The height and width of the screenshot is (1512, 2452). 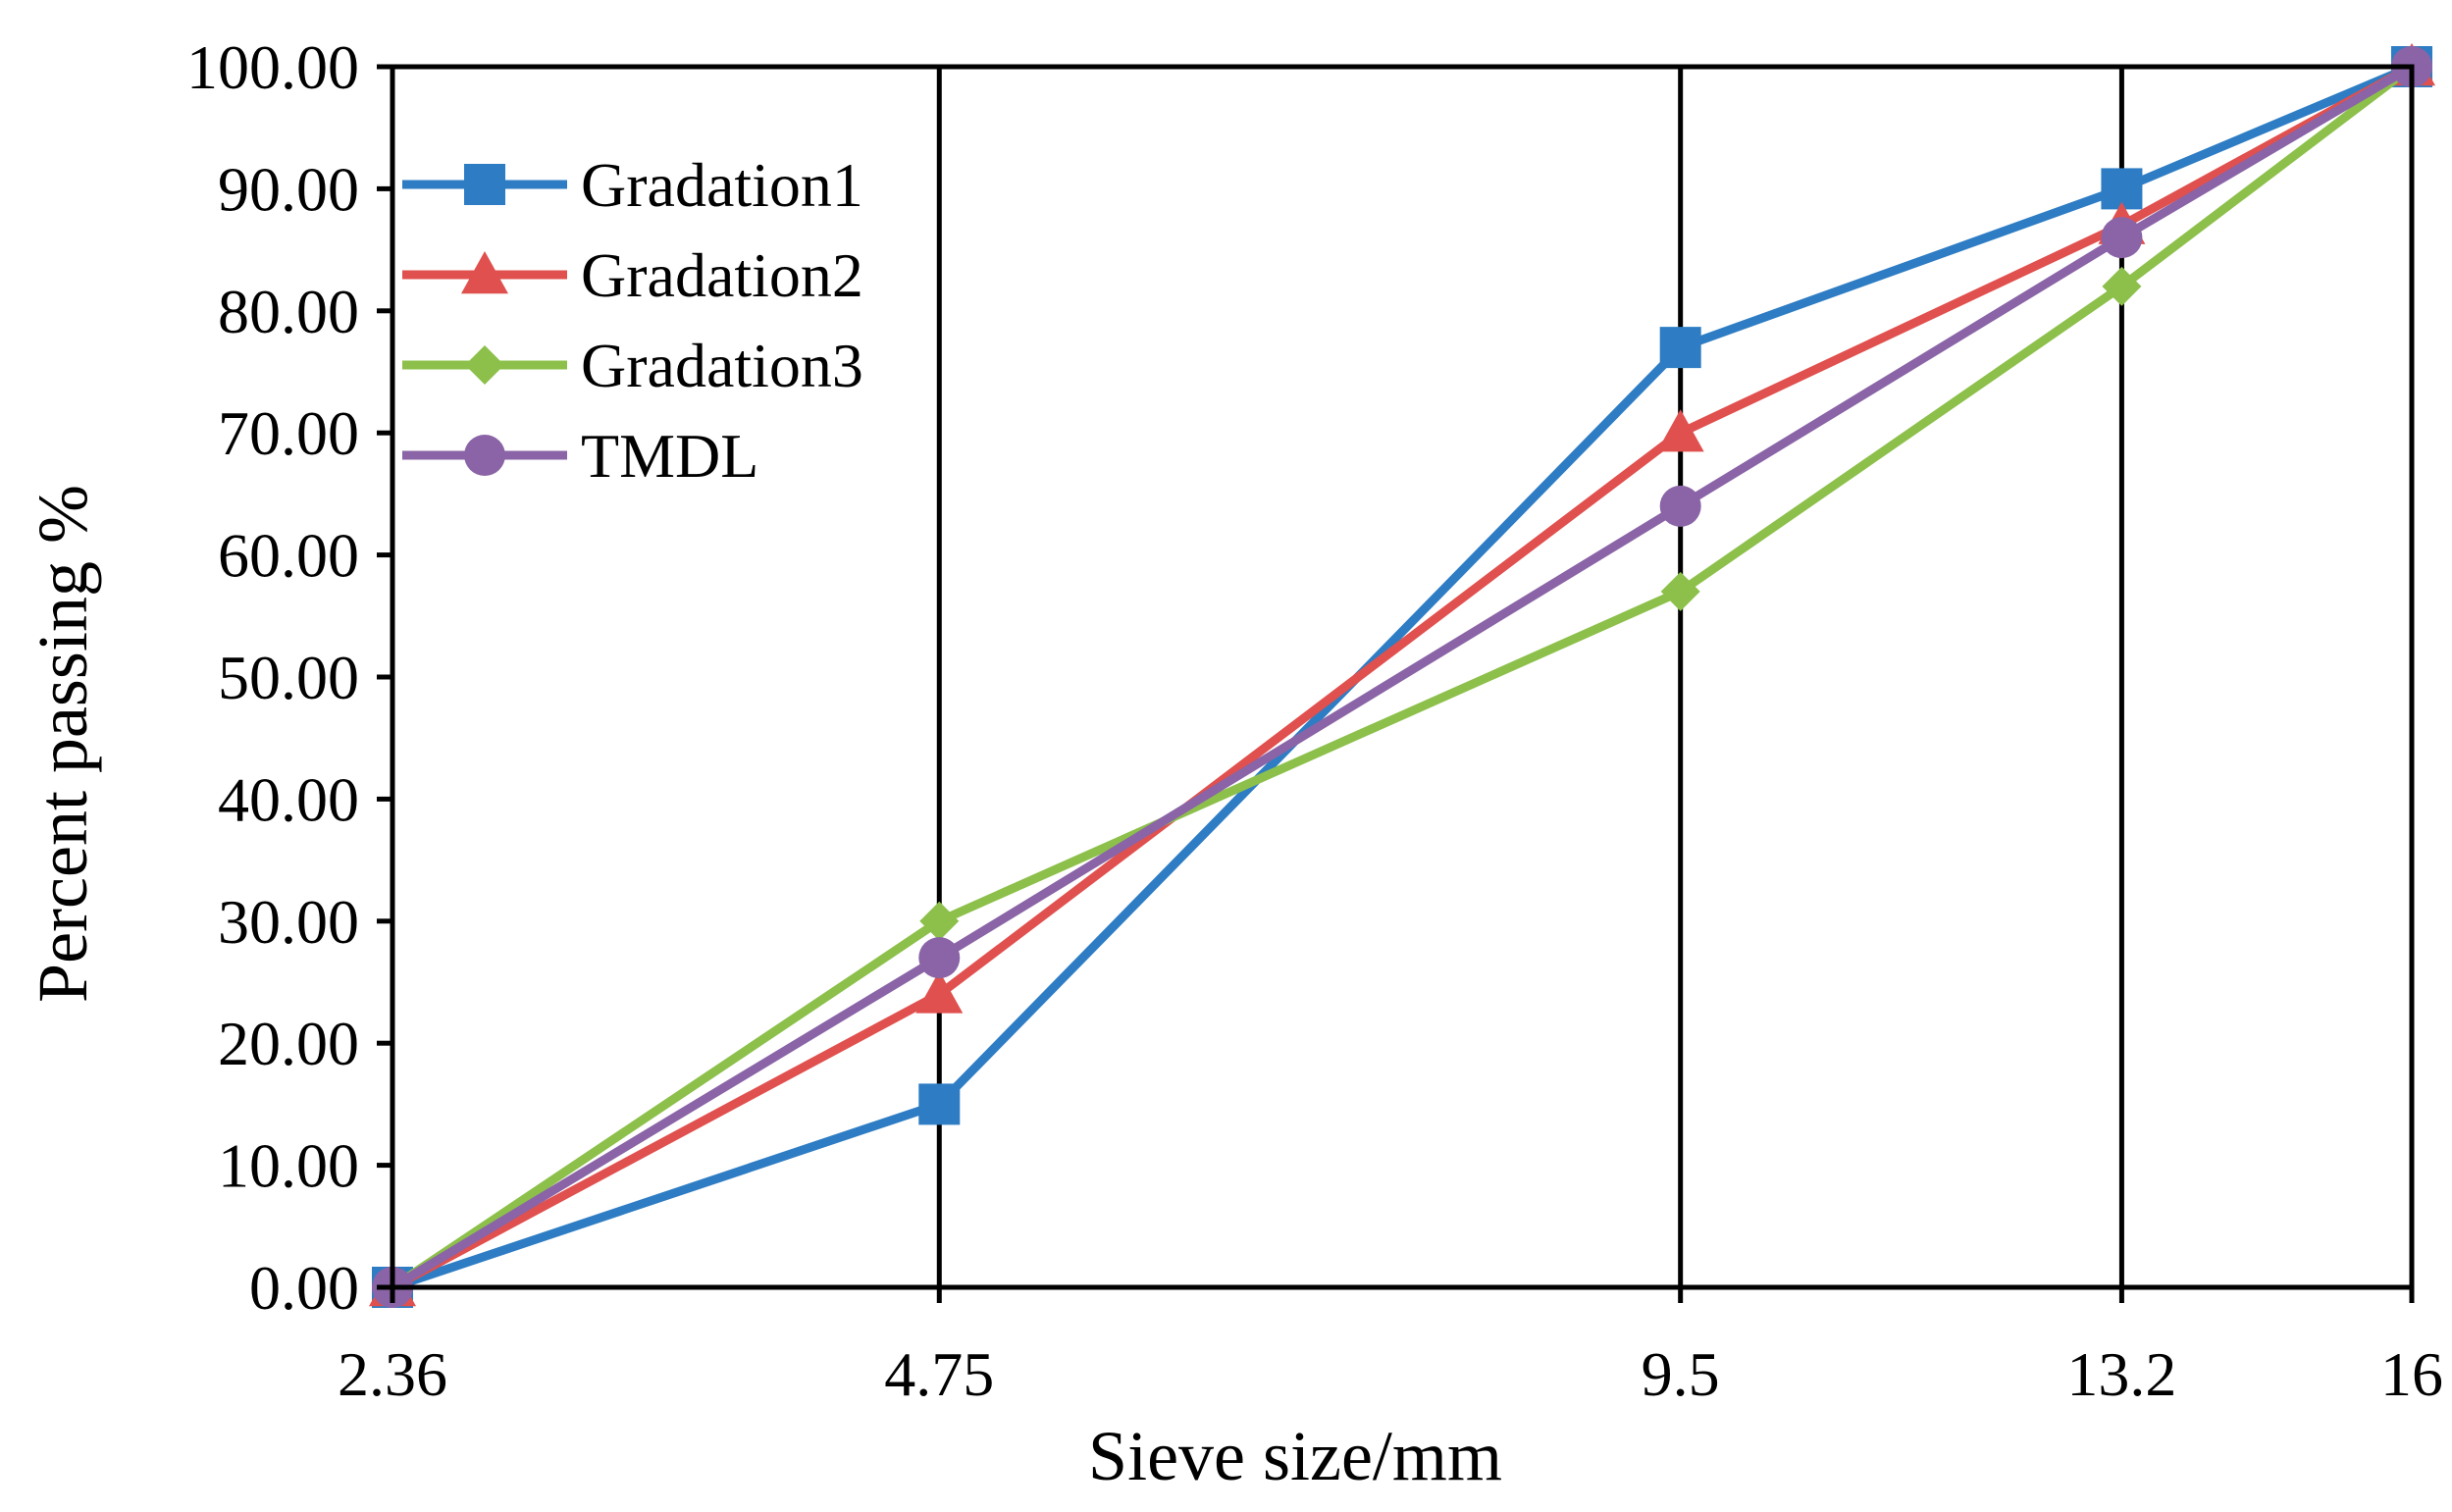 I want to click on y-tick-label: 0.00, so click(x=304, y=1288).